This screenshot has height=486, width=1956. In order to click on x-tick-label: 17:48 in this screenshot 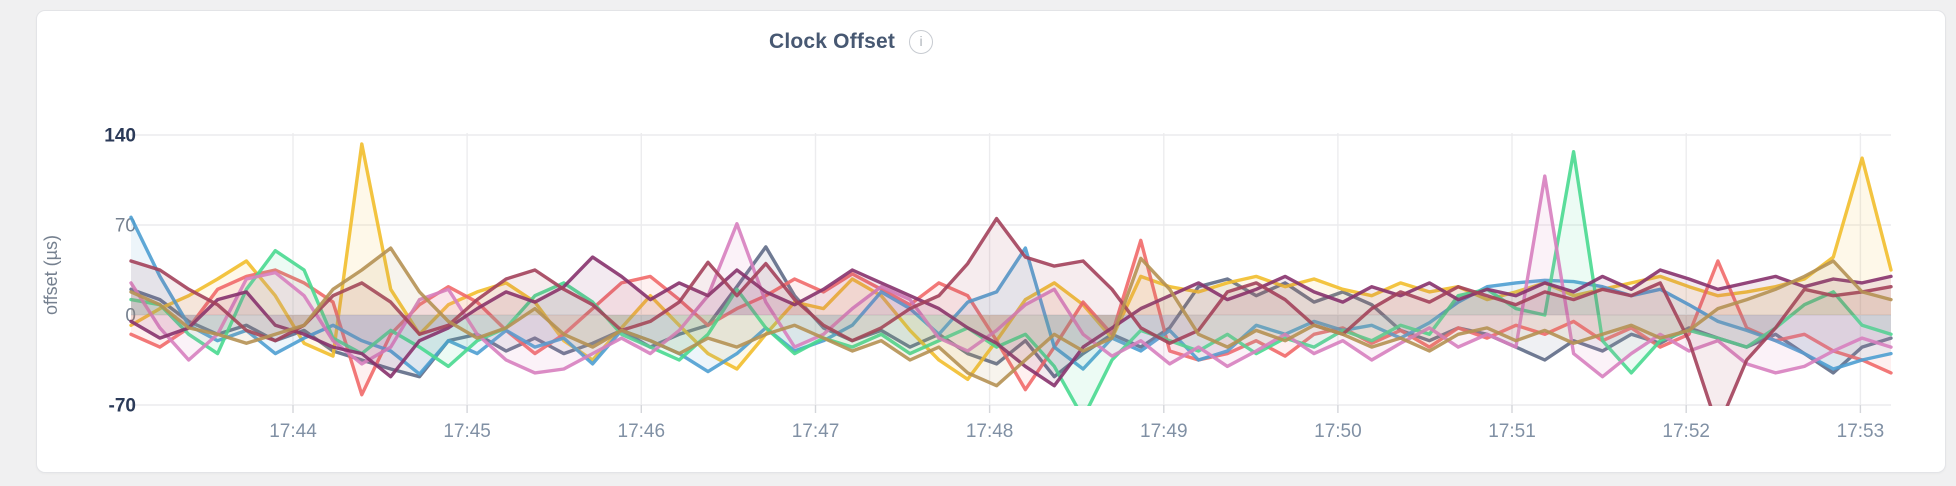, I will do `click(990, 431)`.